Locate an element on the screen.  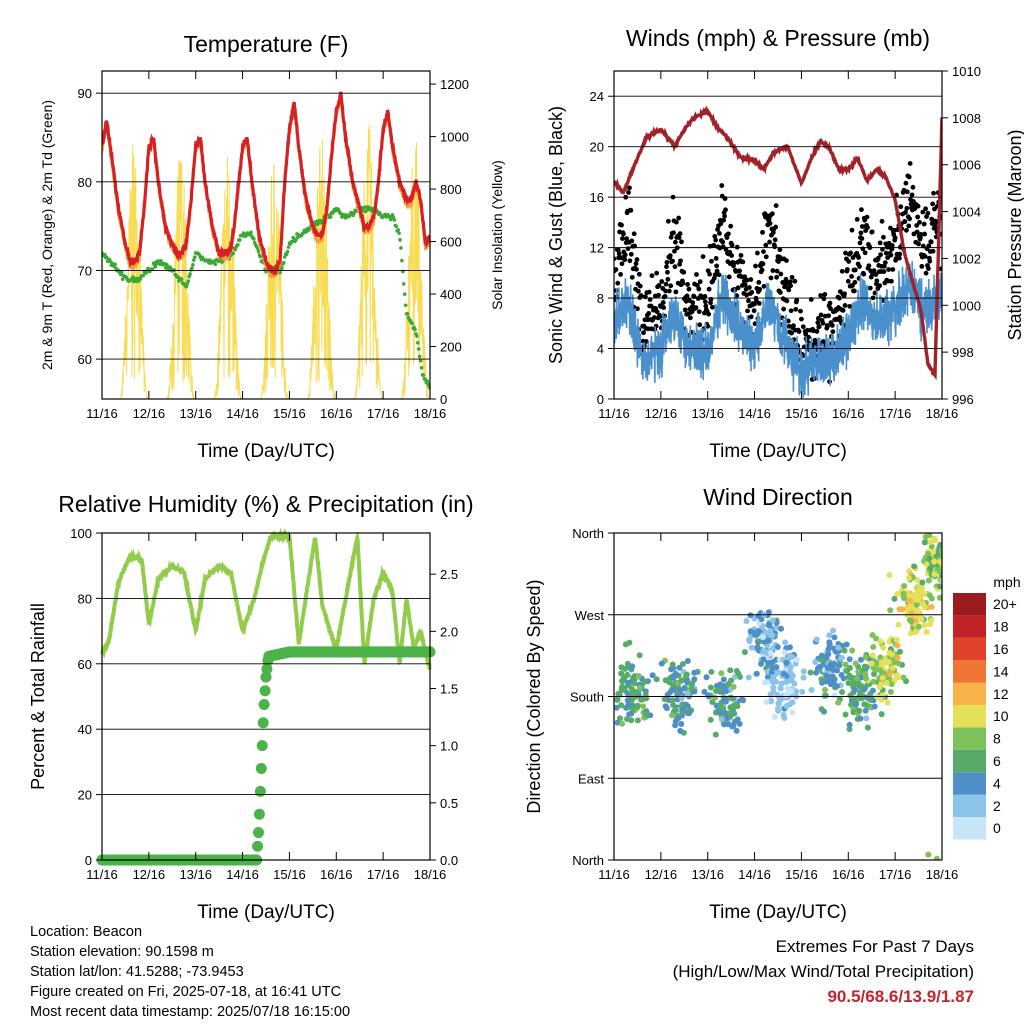
location-text: Location: Beacon is located at coordinates (86, 932).